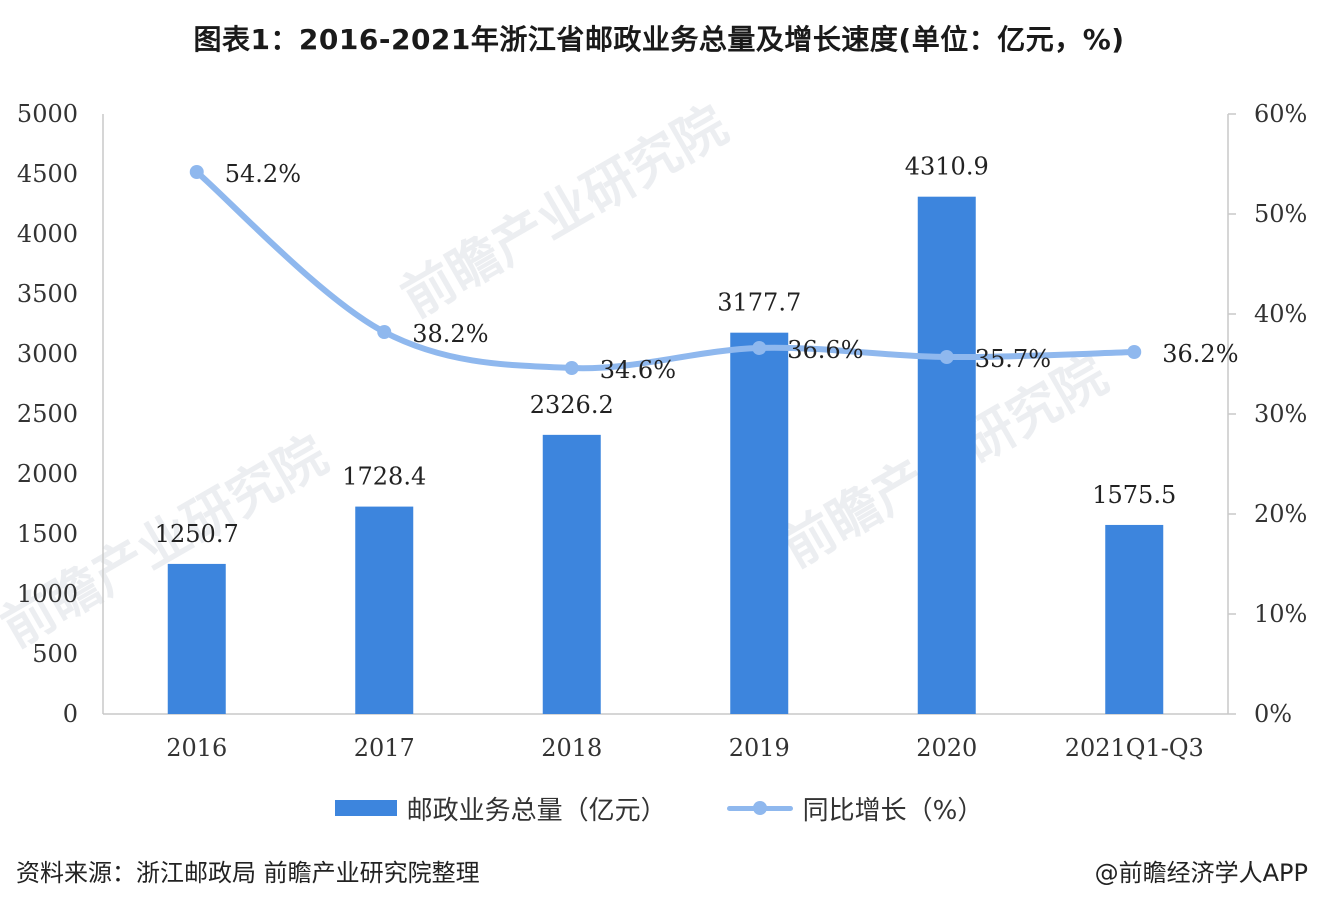 The width and height of the screenshot is (1318, 910). I want to click on y-right-tick-label: 30%, so click(1280, 414).